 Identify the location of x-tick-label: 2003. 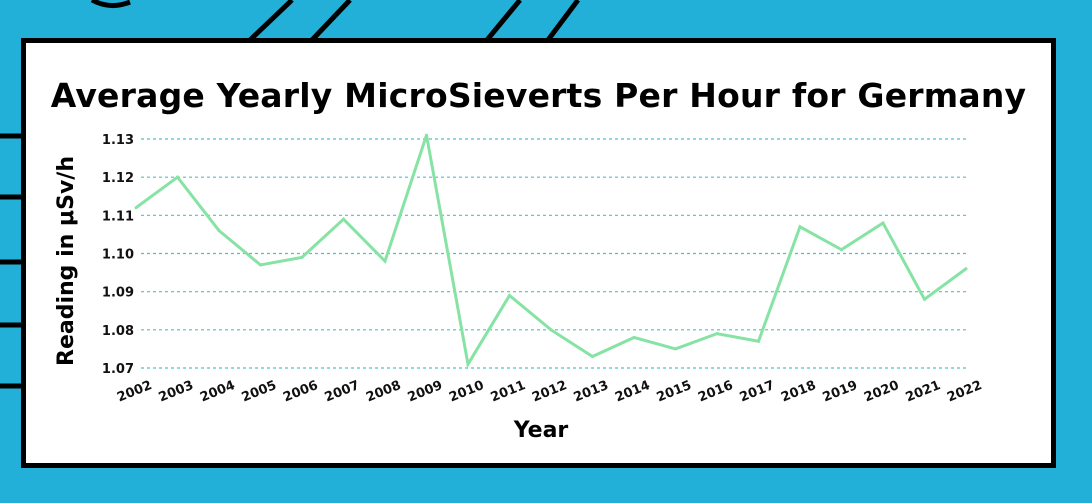
(176, 391).